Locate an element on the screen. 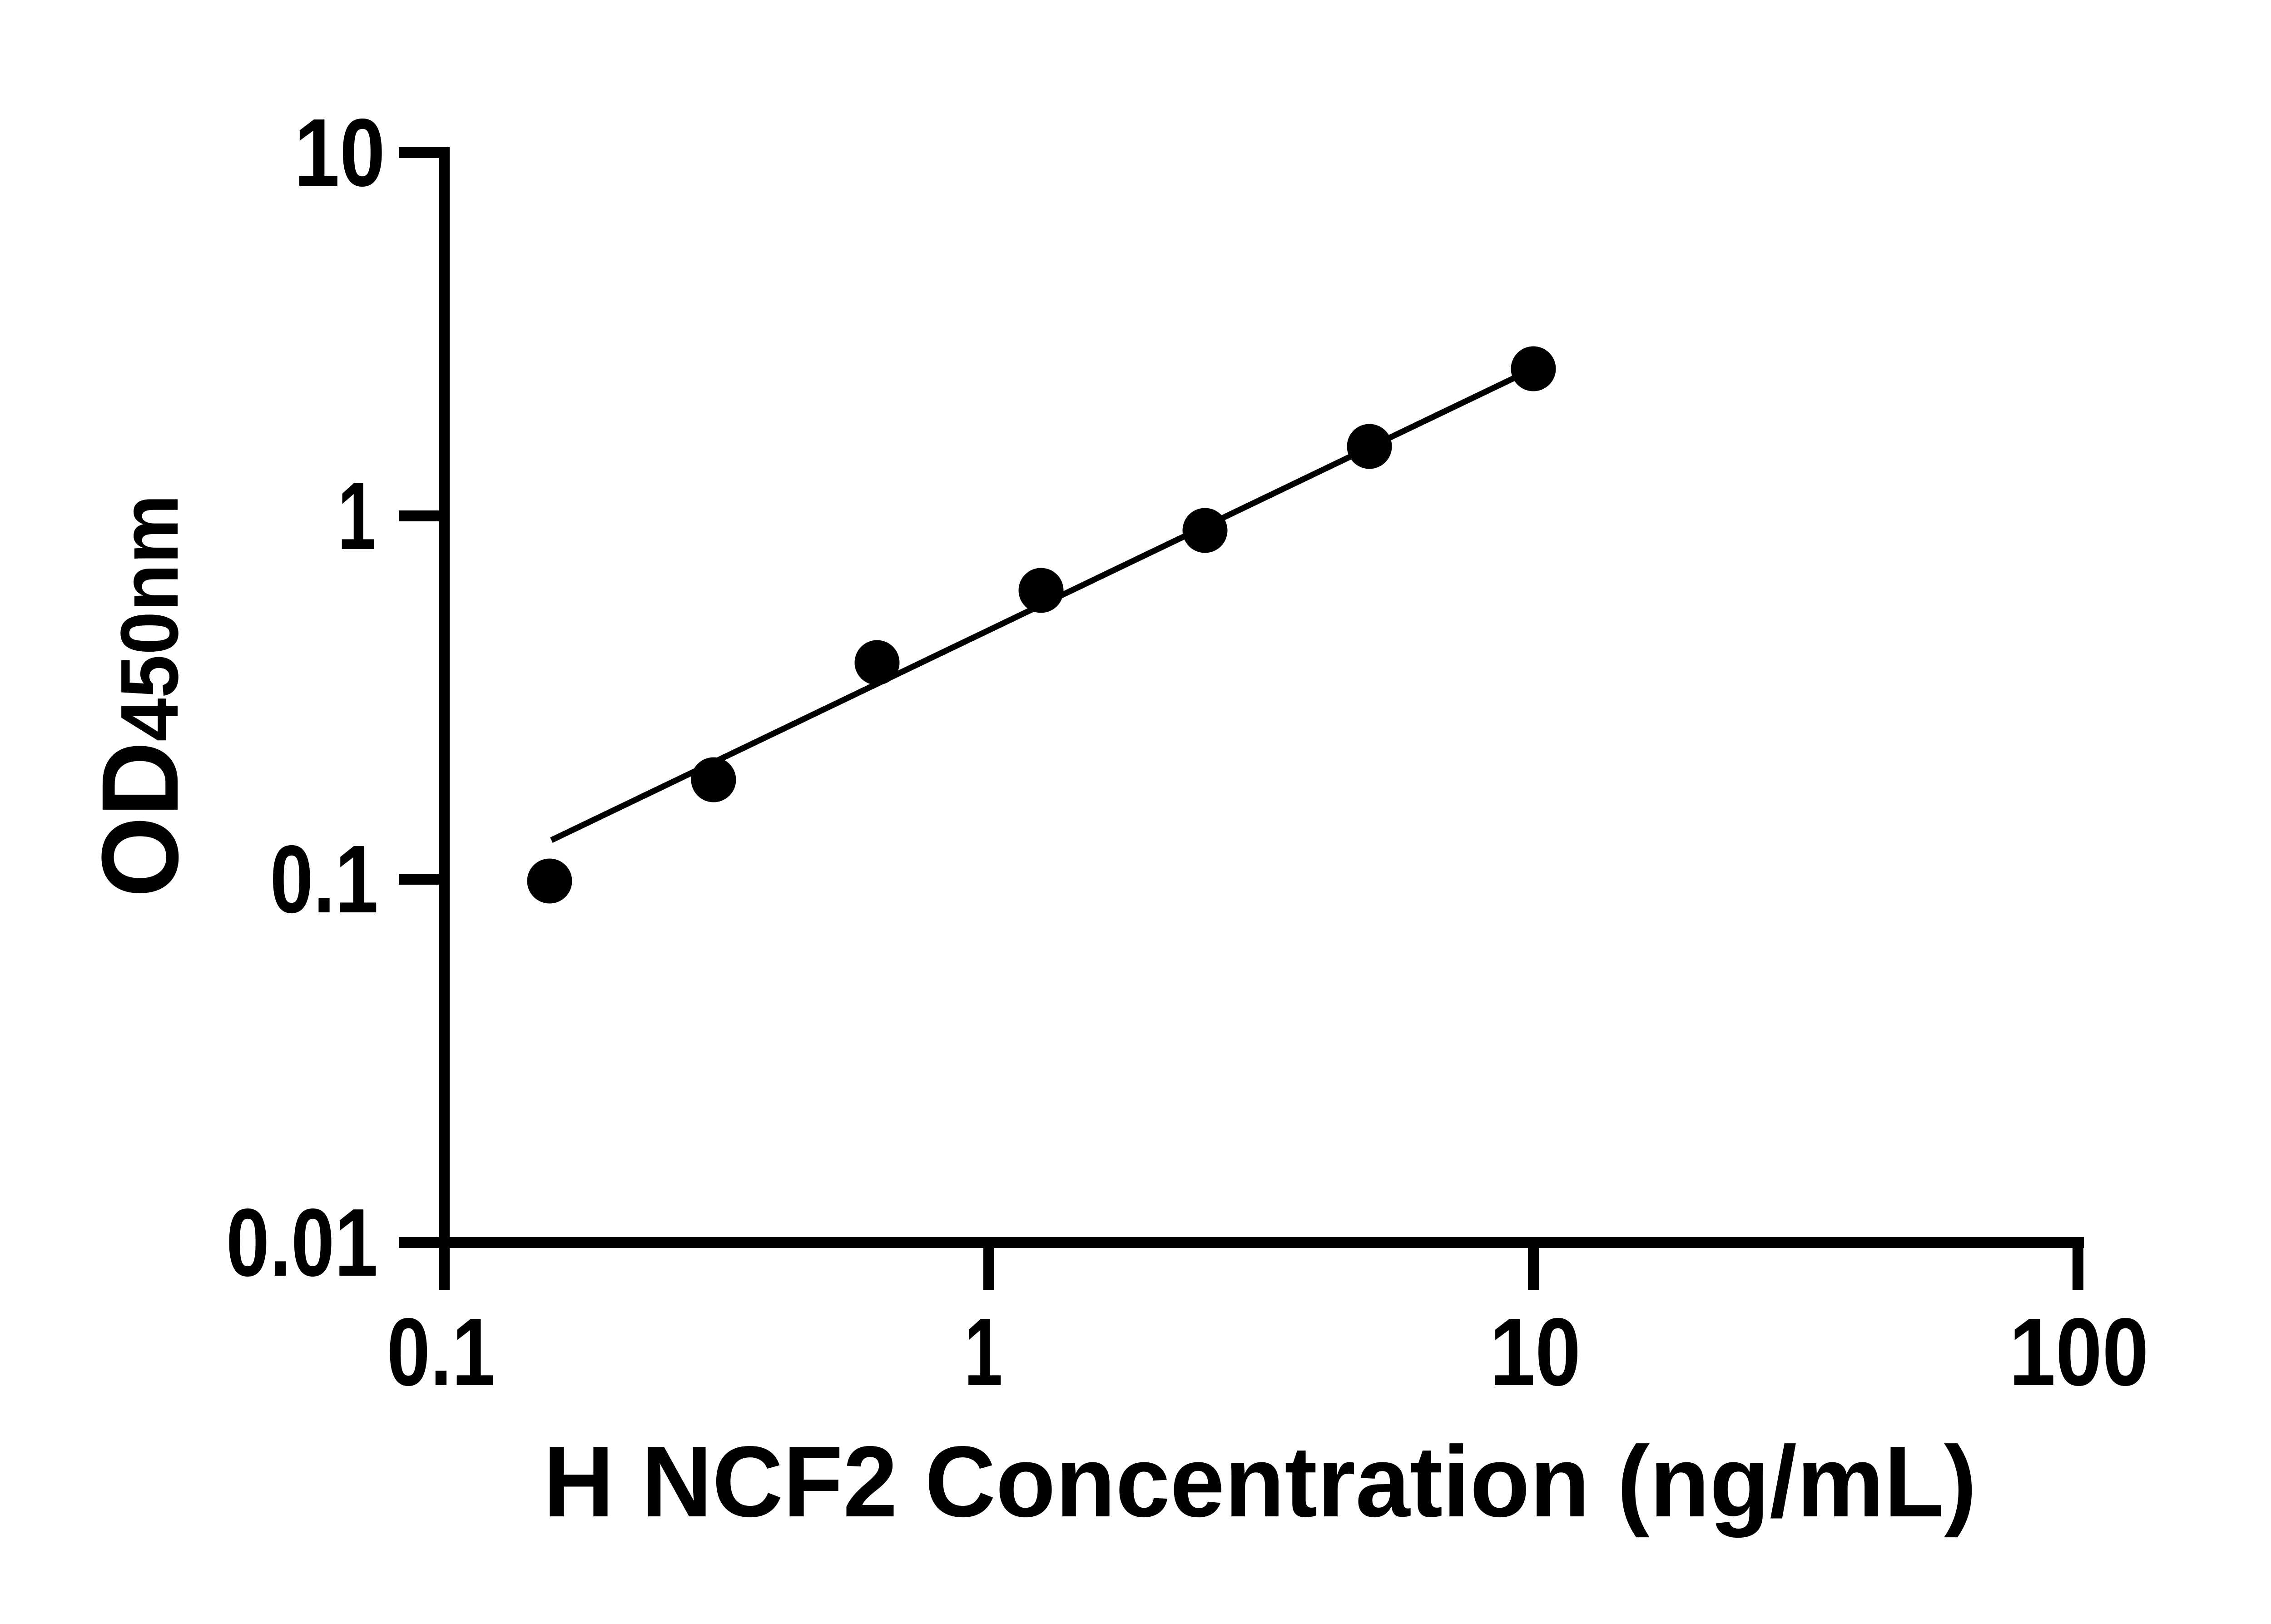  svg-text: H NCF2 Concentration (ng/mL) is located at coordinates (1260, 1482).